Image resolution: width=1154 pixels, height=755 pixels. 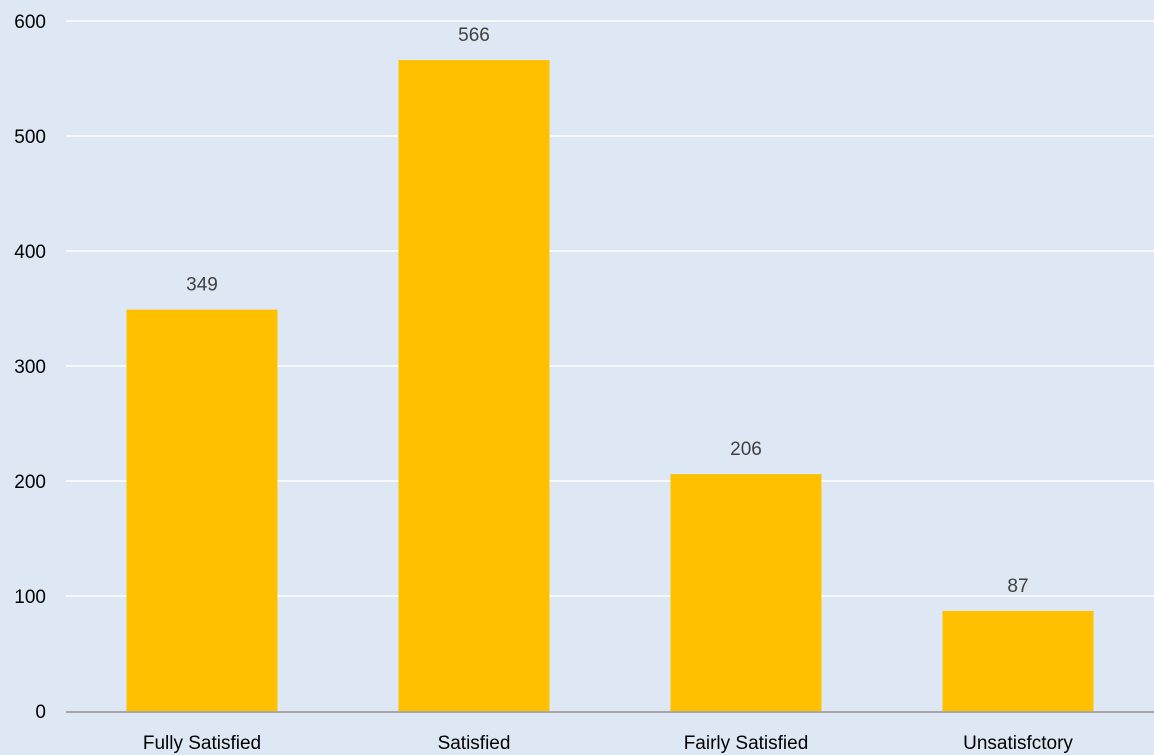 What do you see at coordinates (1018, 743) in the screenshot?
I see `x-category-label: Unsatisfctory` at bounding box center [1018, 743].